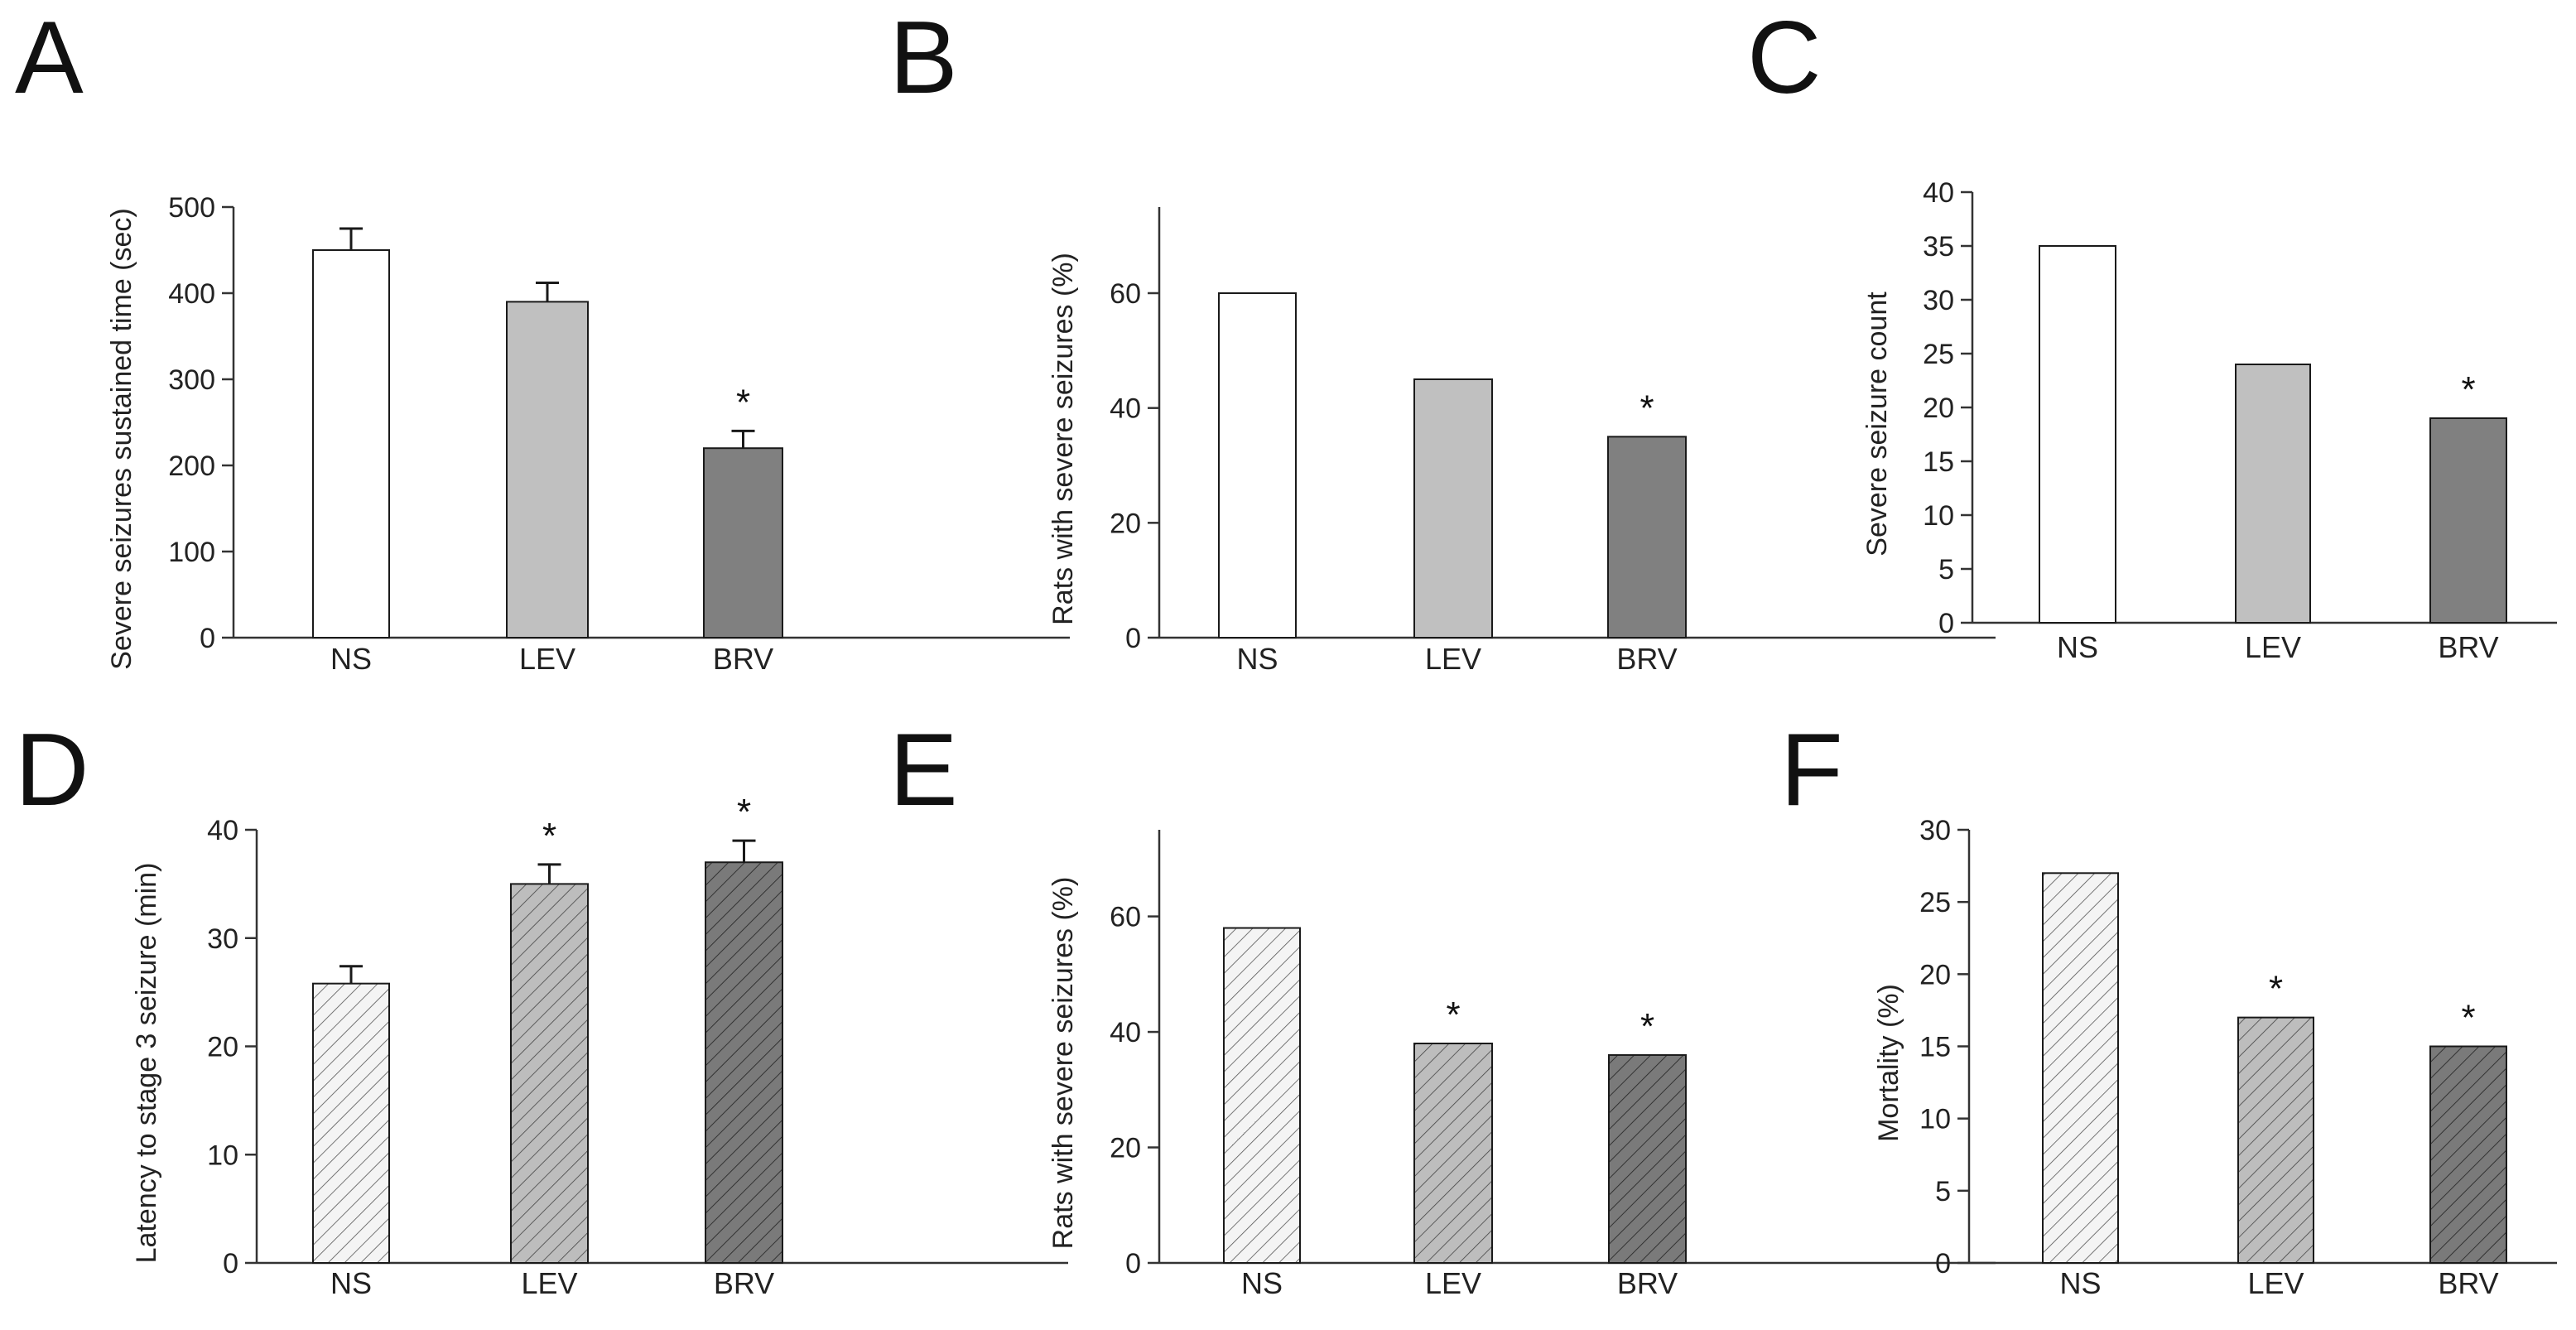  What do you see at coordinates (52, 770) in the screenshot?
I see `panel-letter: D` at bounding box center [52, 770].